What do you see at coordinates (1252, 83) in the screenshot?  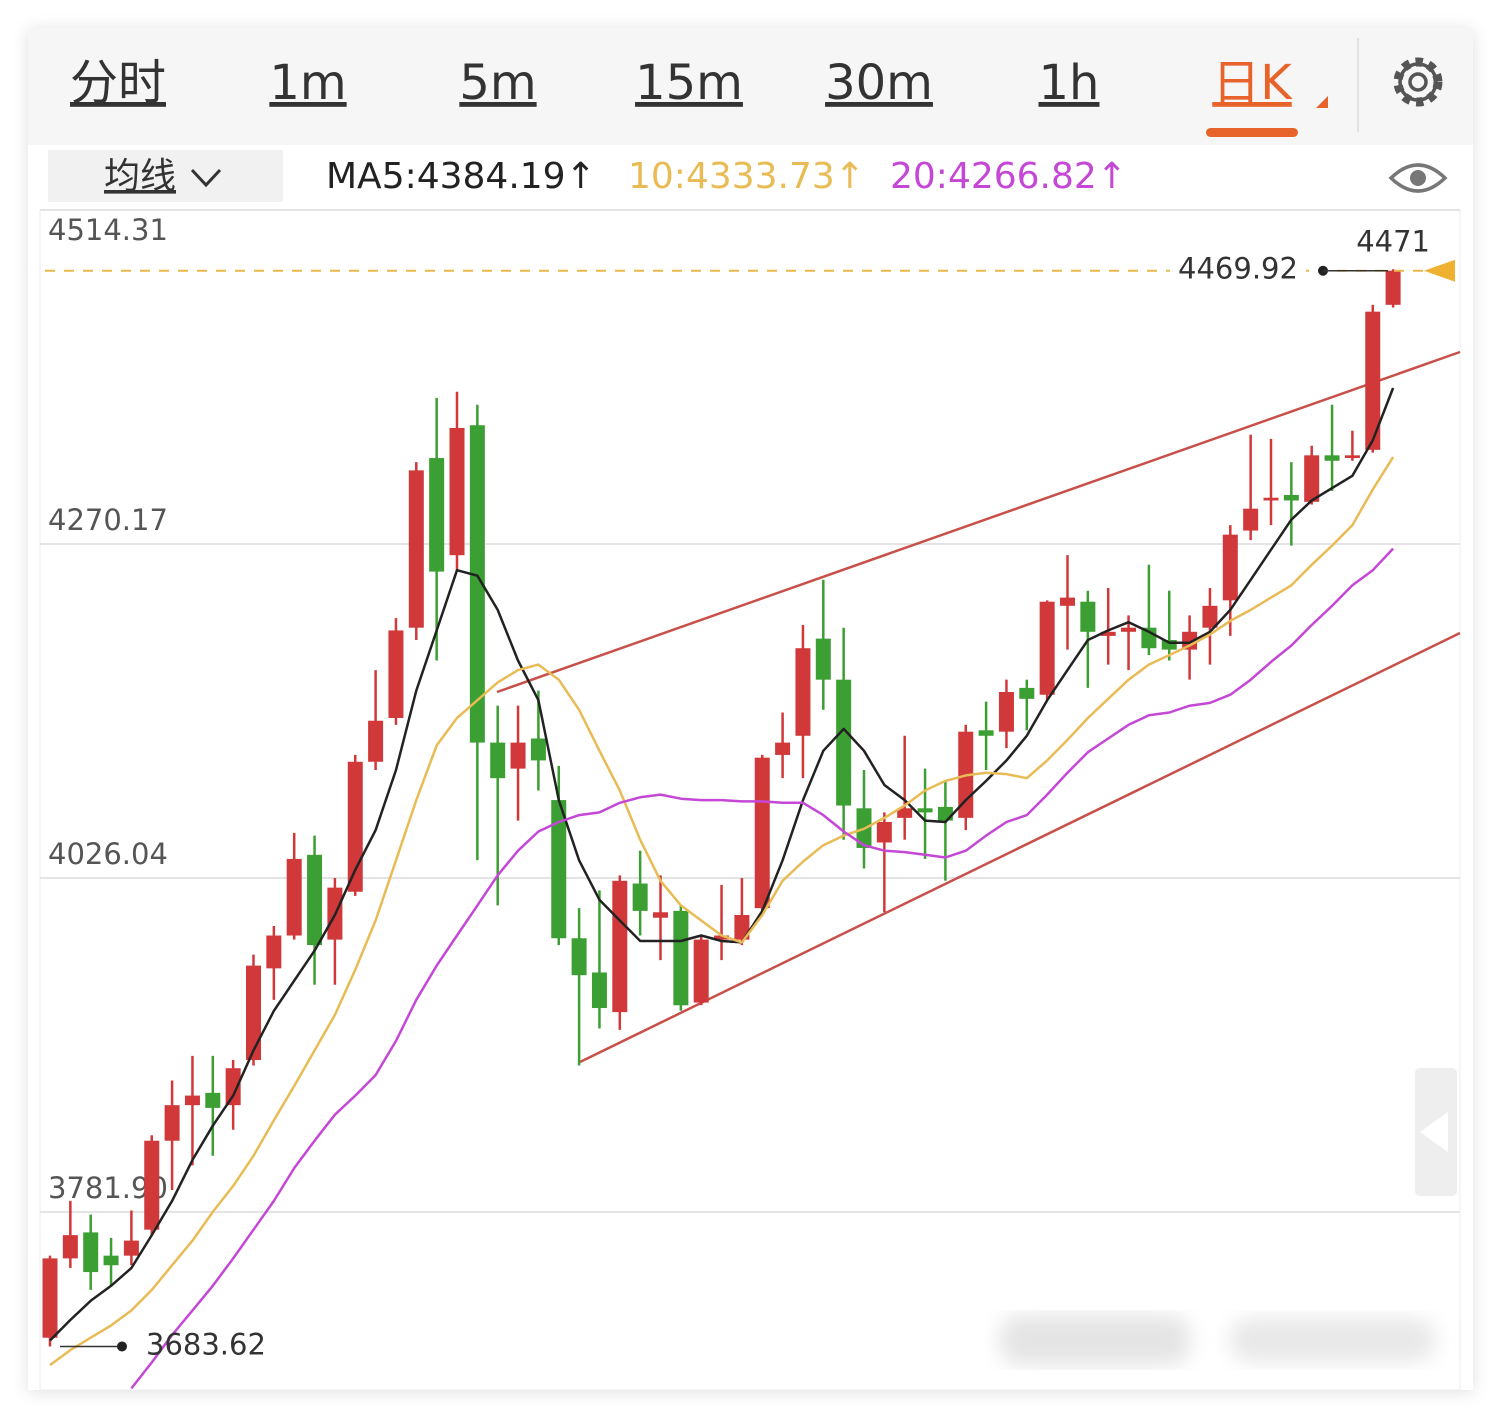 I see `tab: 日K` at bounding box center [1252, 83].